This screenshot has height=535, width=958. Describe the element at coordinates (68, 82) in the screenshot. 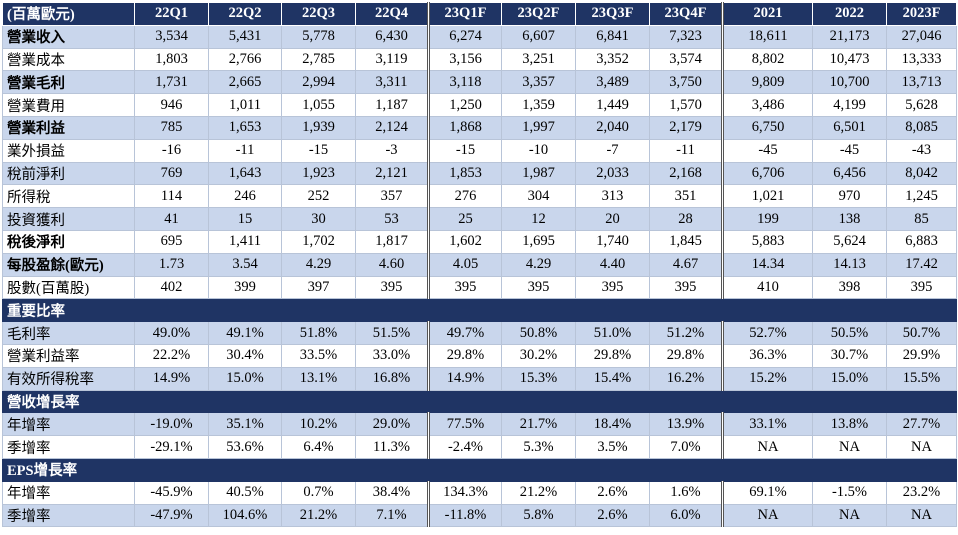

I see `row-label: 營業毛利` at that location.